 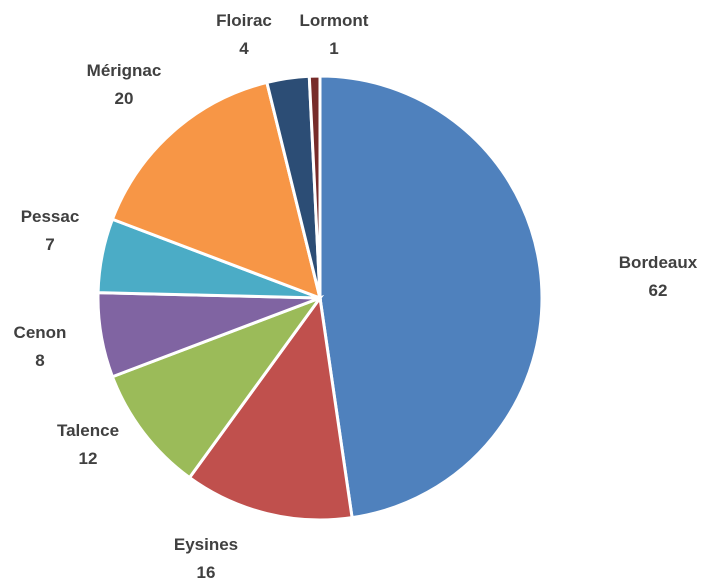 I want to click on label-value-cenon: 8, so click(x=39, y=360).